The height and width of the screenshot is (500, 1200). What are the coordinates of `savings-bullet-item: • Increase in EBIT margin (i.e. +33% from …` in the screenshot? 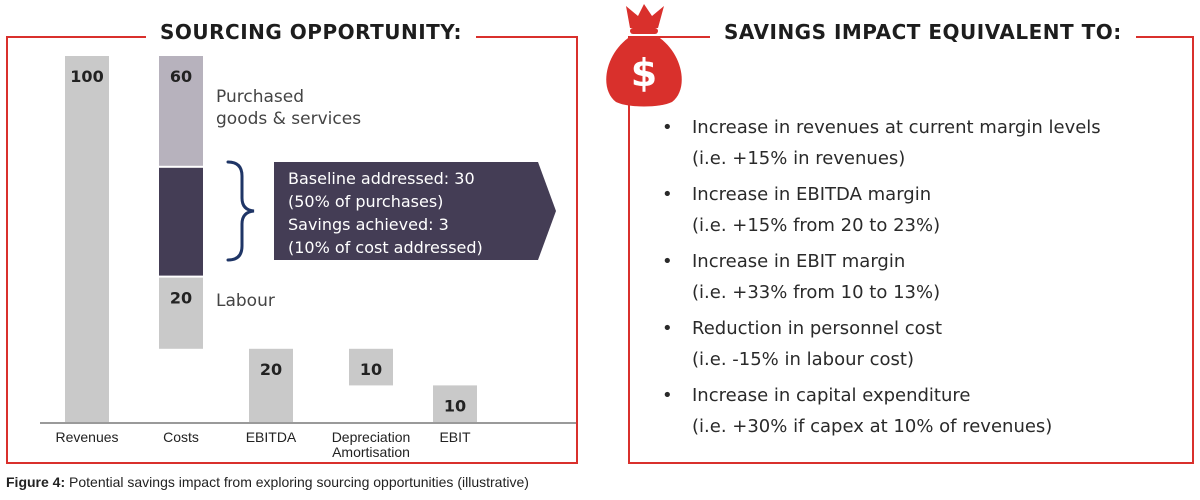 It's located at (920, 277).